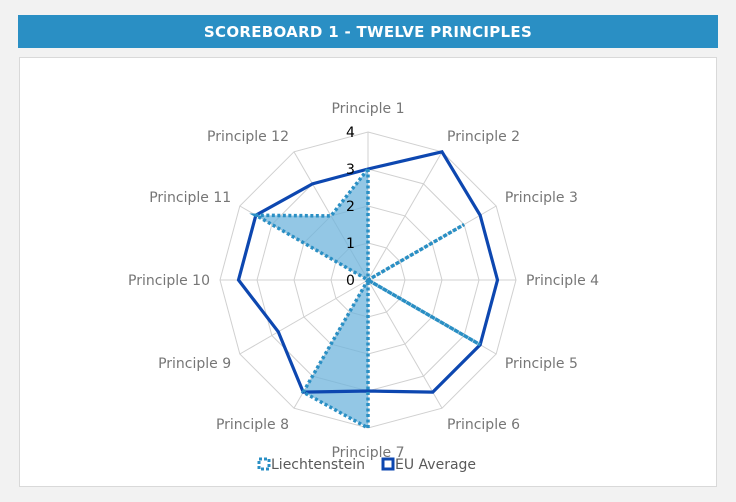 This screenshot has height=502, width=736. Describe the element at coordinates (367, 453) in the screenshot. I see `category-label: Principle 7` at that location.